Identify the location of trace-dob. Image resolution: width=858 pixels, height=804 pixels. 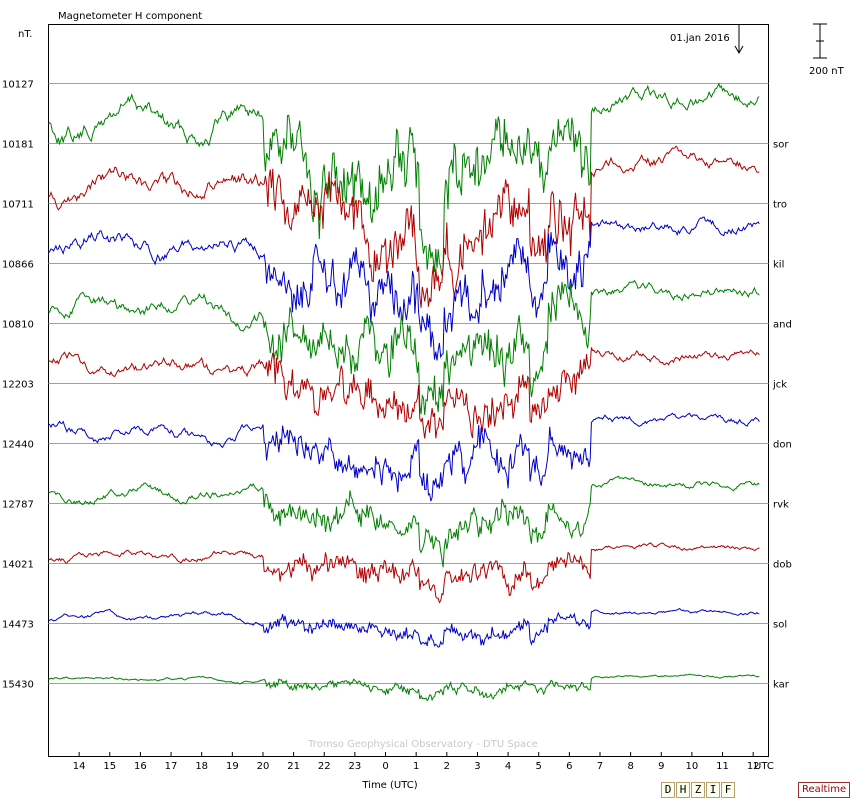
(404, 573).